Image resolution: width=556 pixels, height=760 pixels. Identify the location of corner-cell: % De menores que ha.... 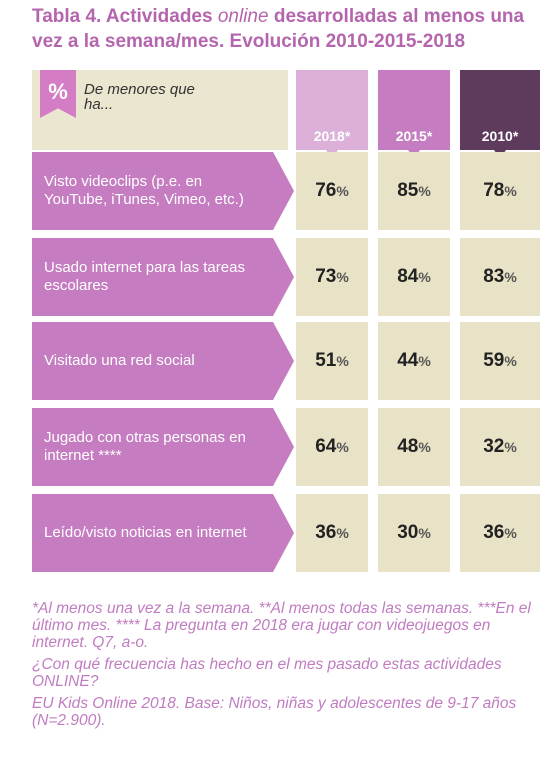
(160, 110).